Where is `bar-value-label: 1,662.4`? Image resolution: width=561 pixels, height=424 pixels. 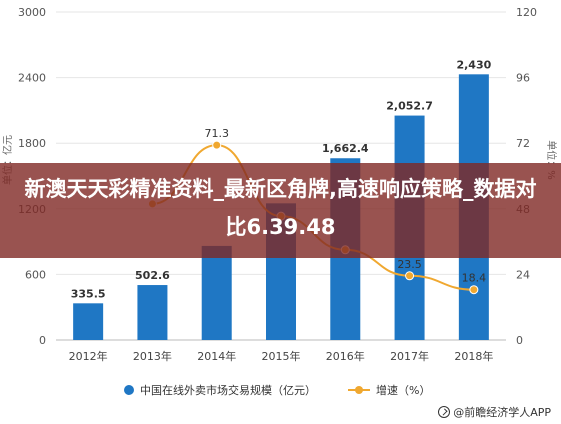 bar-value-label: 1,662.4 is located at coordinates (345, 148).